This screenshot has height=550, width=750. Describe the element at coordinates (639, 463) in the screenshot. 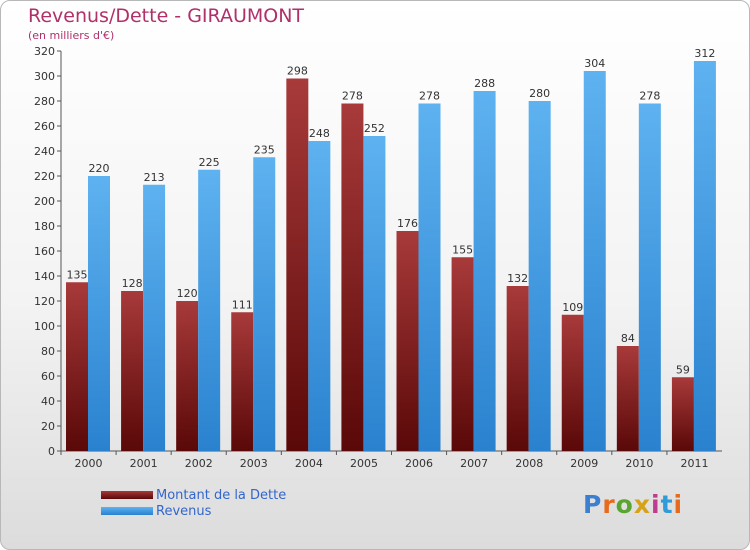

I see `x-tick-label: 2010` at that location.